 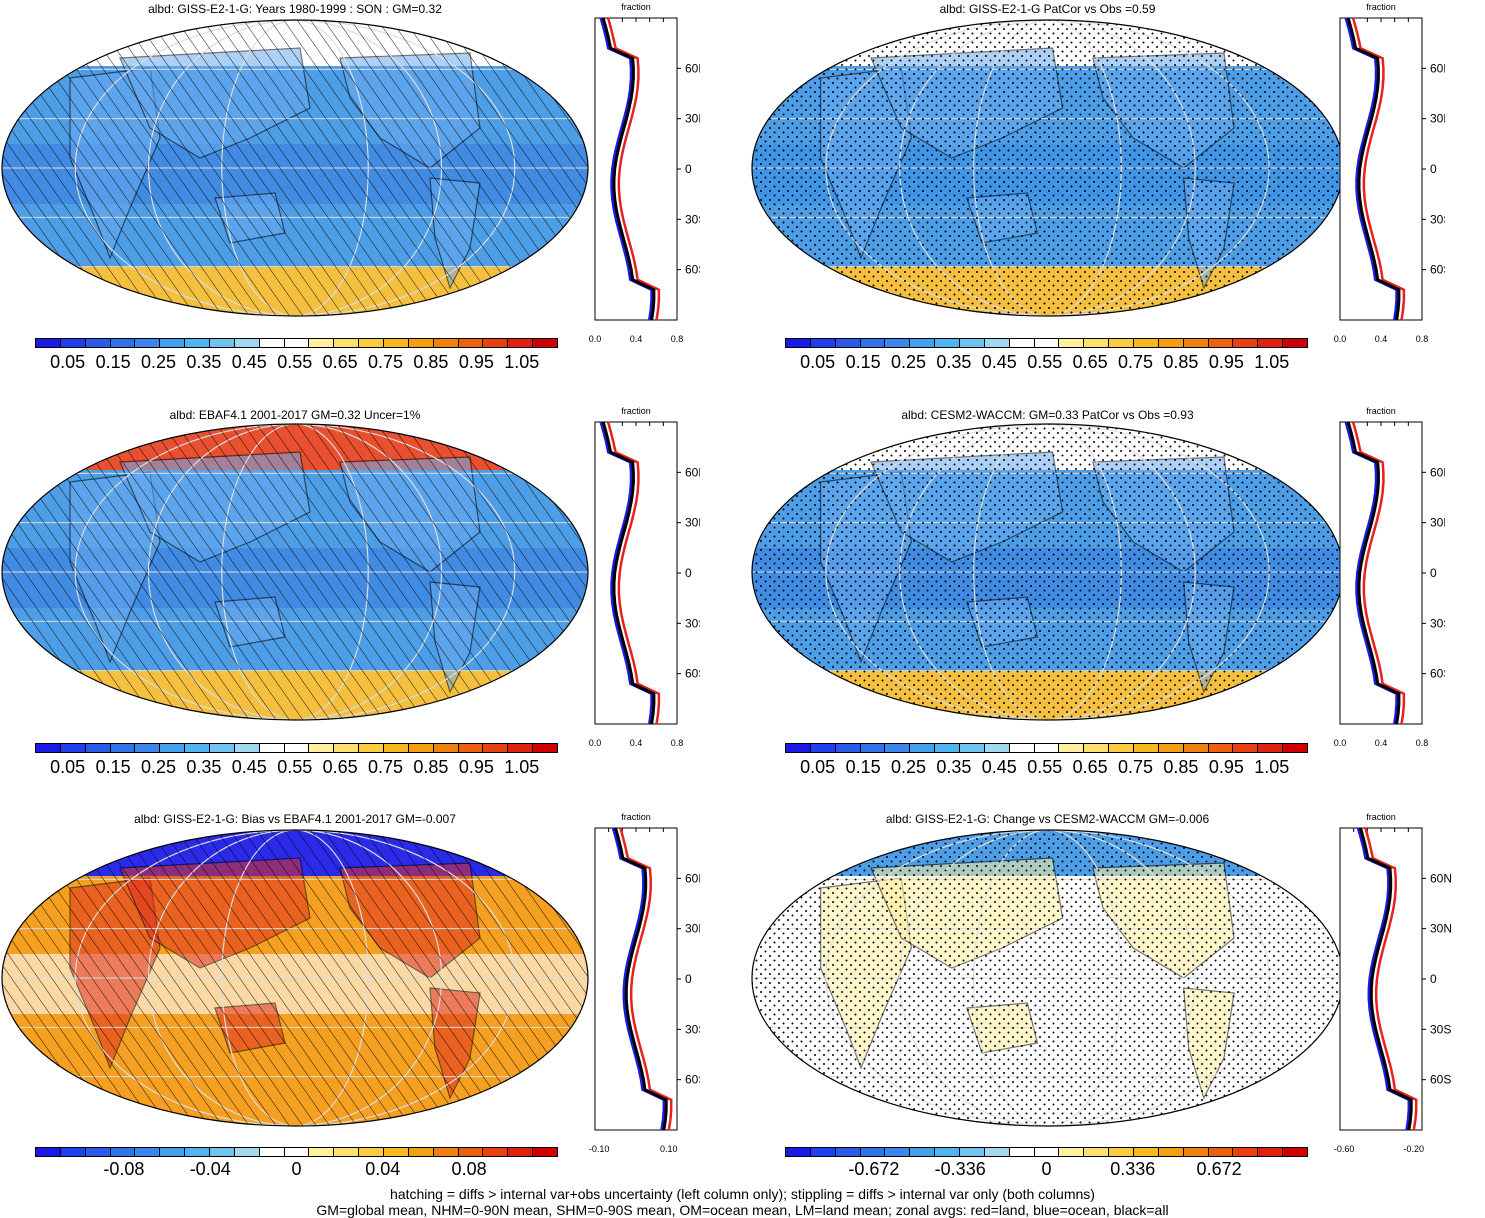 I want to click on hatching-overlay, so click(x=295, y=168).